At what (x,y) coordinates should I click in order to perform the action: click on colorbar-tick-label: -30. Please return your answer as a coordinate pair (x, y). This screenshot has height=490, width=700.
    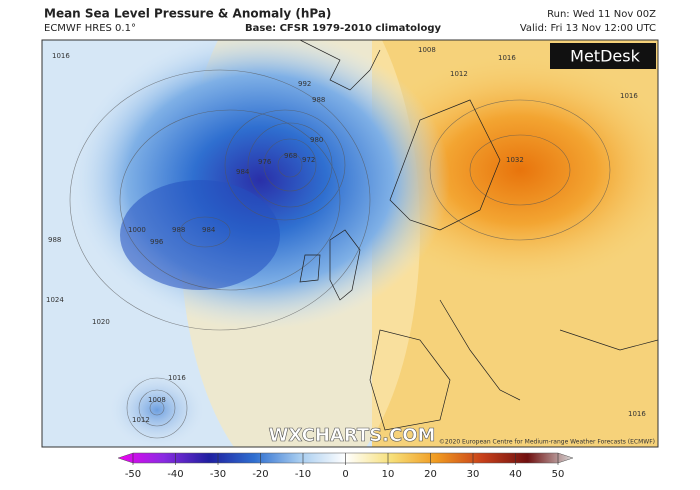
    Looking at the image, I should click on (218, 474).